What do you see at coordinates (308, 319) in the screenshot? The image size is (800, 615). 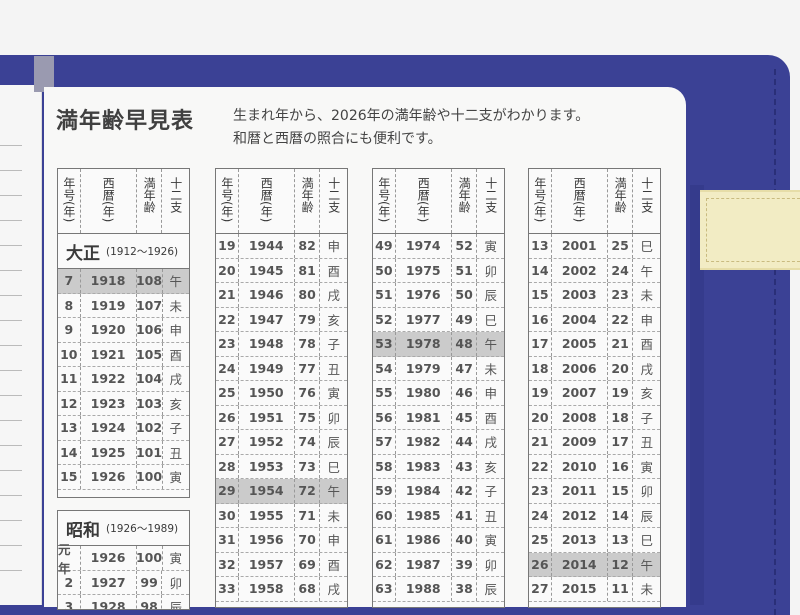 I see `age-cell: 79` at bounding box center [308, 319].